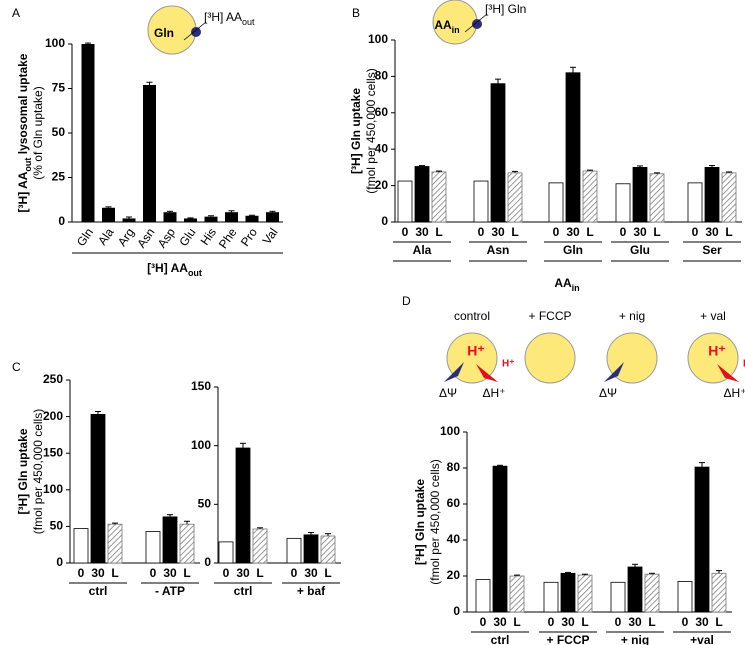 Image resolution: width=745 pixels, height=645 pixels. Describe the element at coordinates (454, 503) in the screenshot. I see `y-tick-label: 60` at that location.